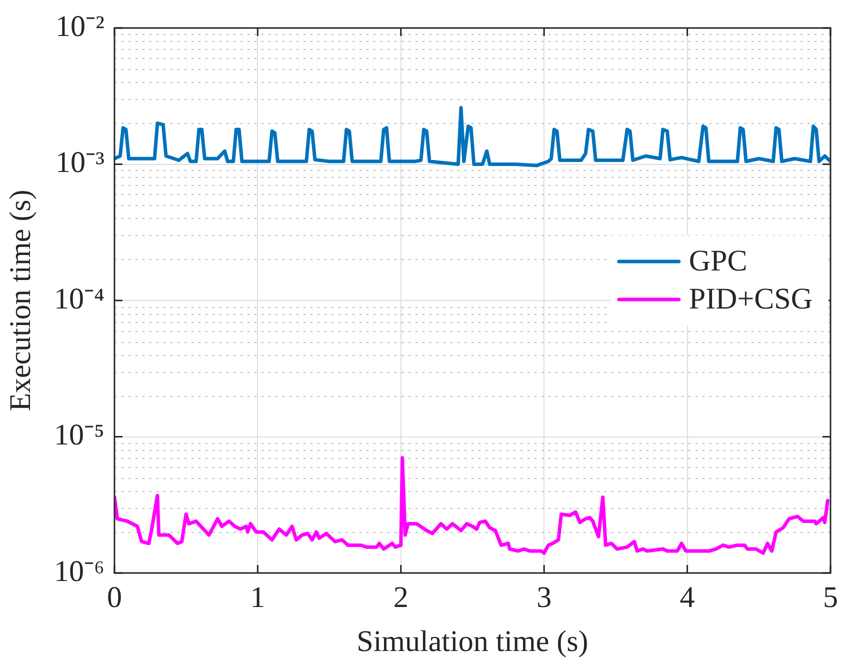 The height and width of the screenshot is (663, 846). Describe the element at coordinates (258, 597) in the screenshot. I see `x-tick-label: 1` at that location.